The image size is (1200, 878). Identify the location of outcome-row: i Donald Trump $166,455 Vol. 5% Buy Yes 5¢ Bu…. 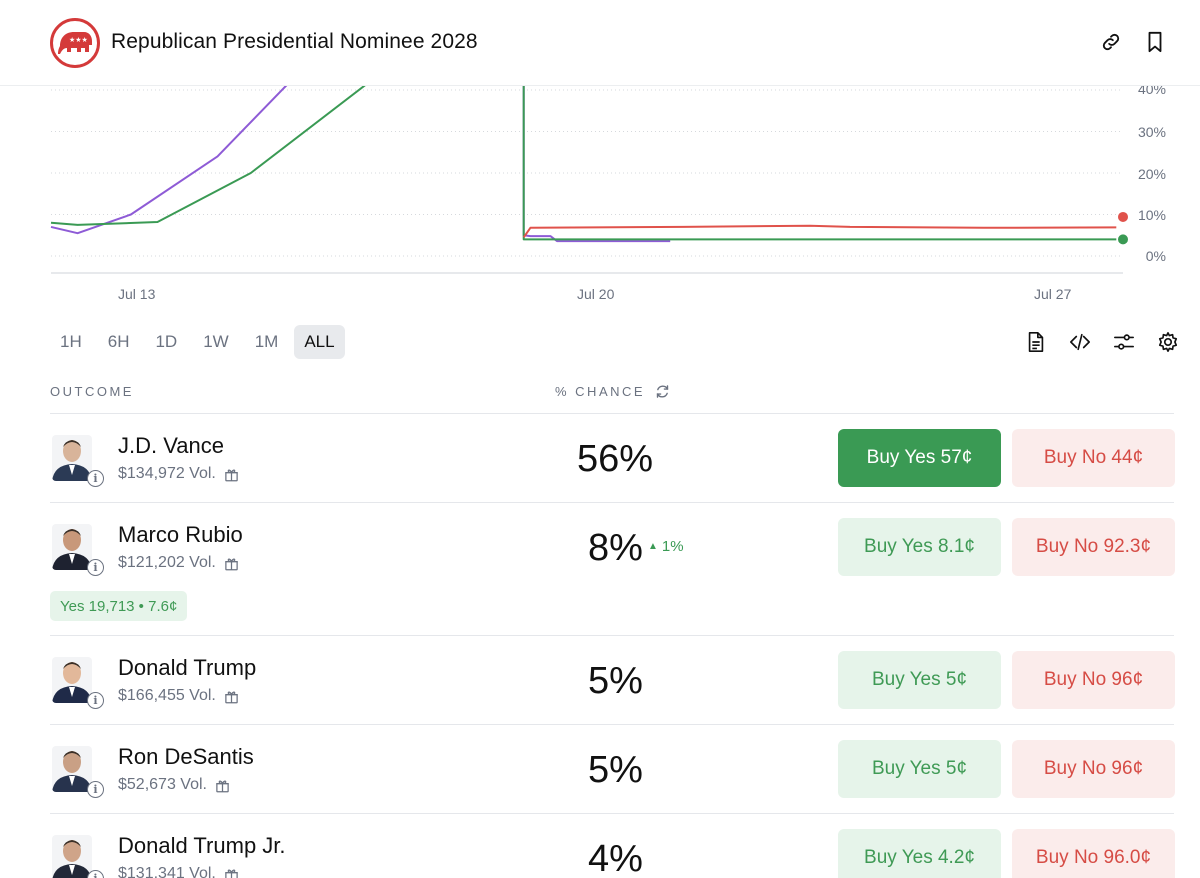
(612, 680).